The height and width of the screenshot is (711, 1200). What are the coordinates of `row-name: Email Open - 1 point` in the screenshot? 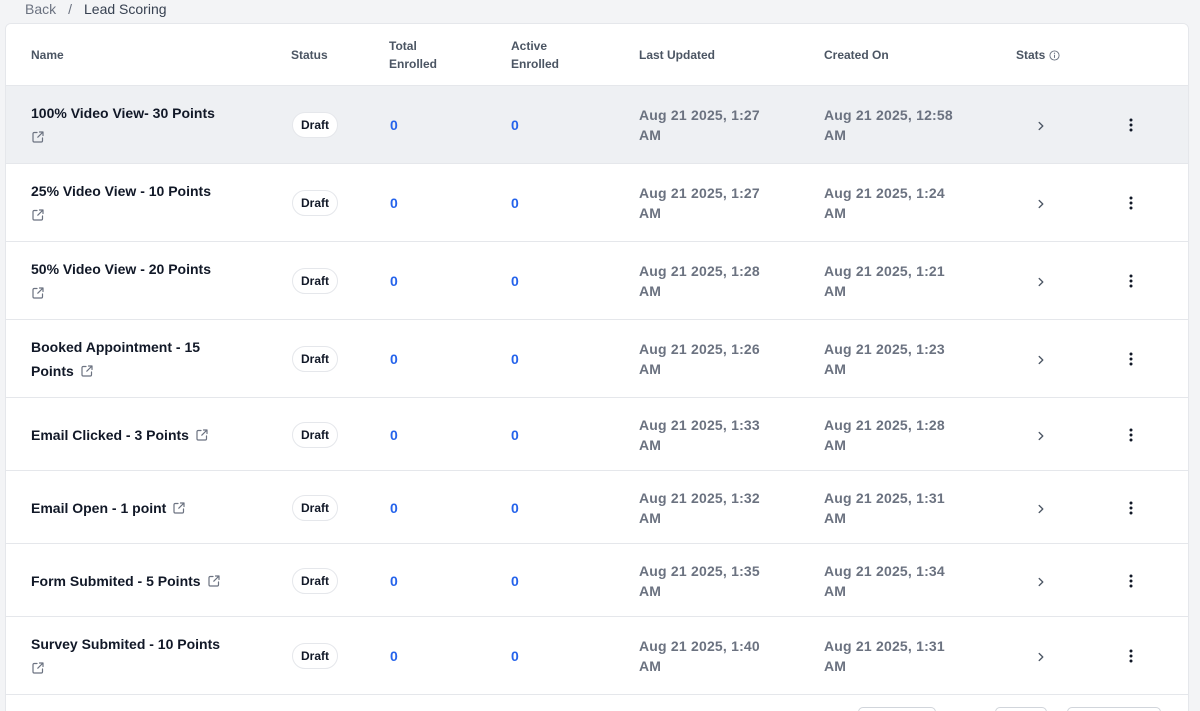 It's located at (161, 508).